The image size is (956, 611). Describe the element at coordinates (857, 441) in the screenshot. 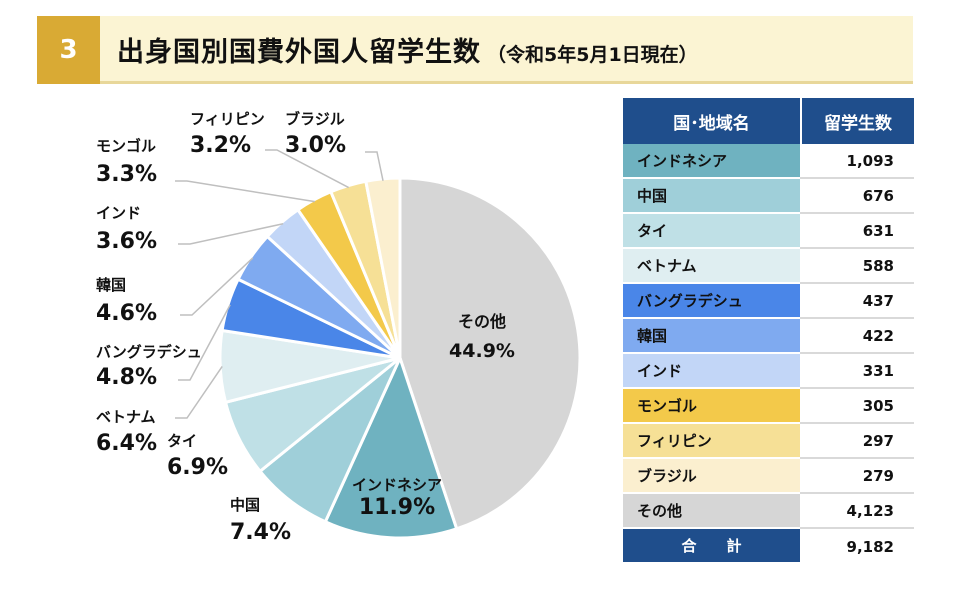

I see `row-count-value: 297` at that location.